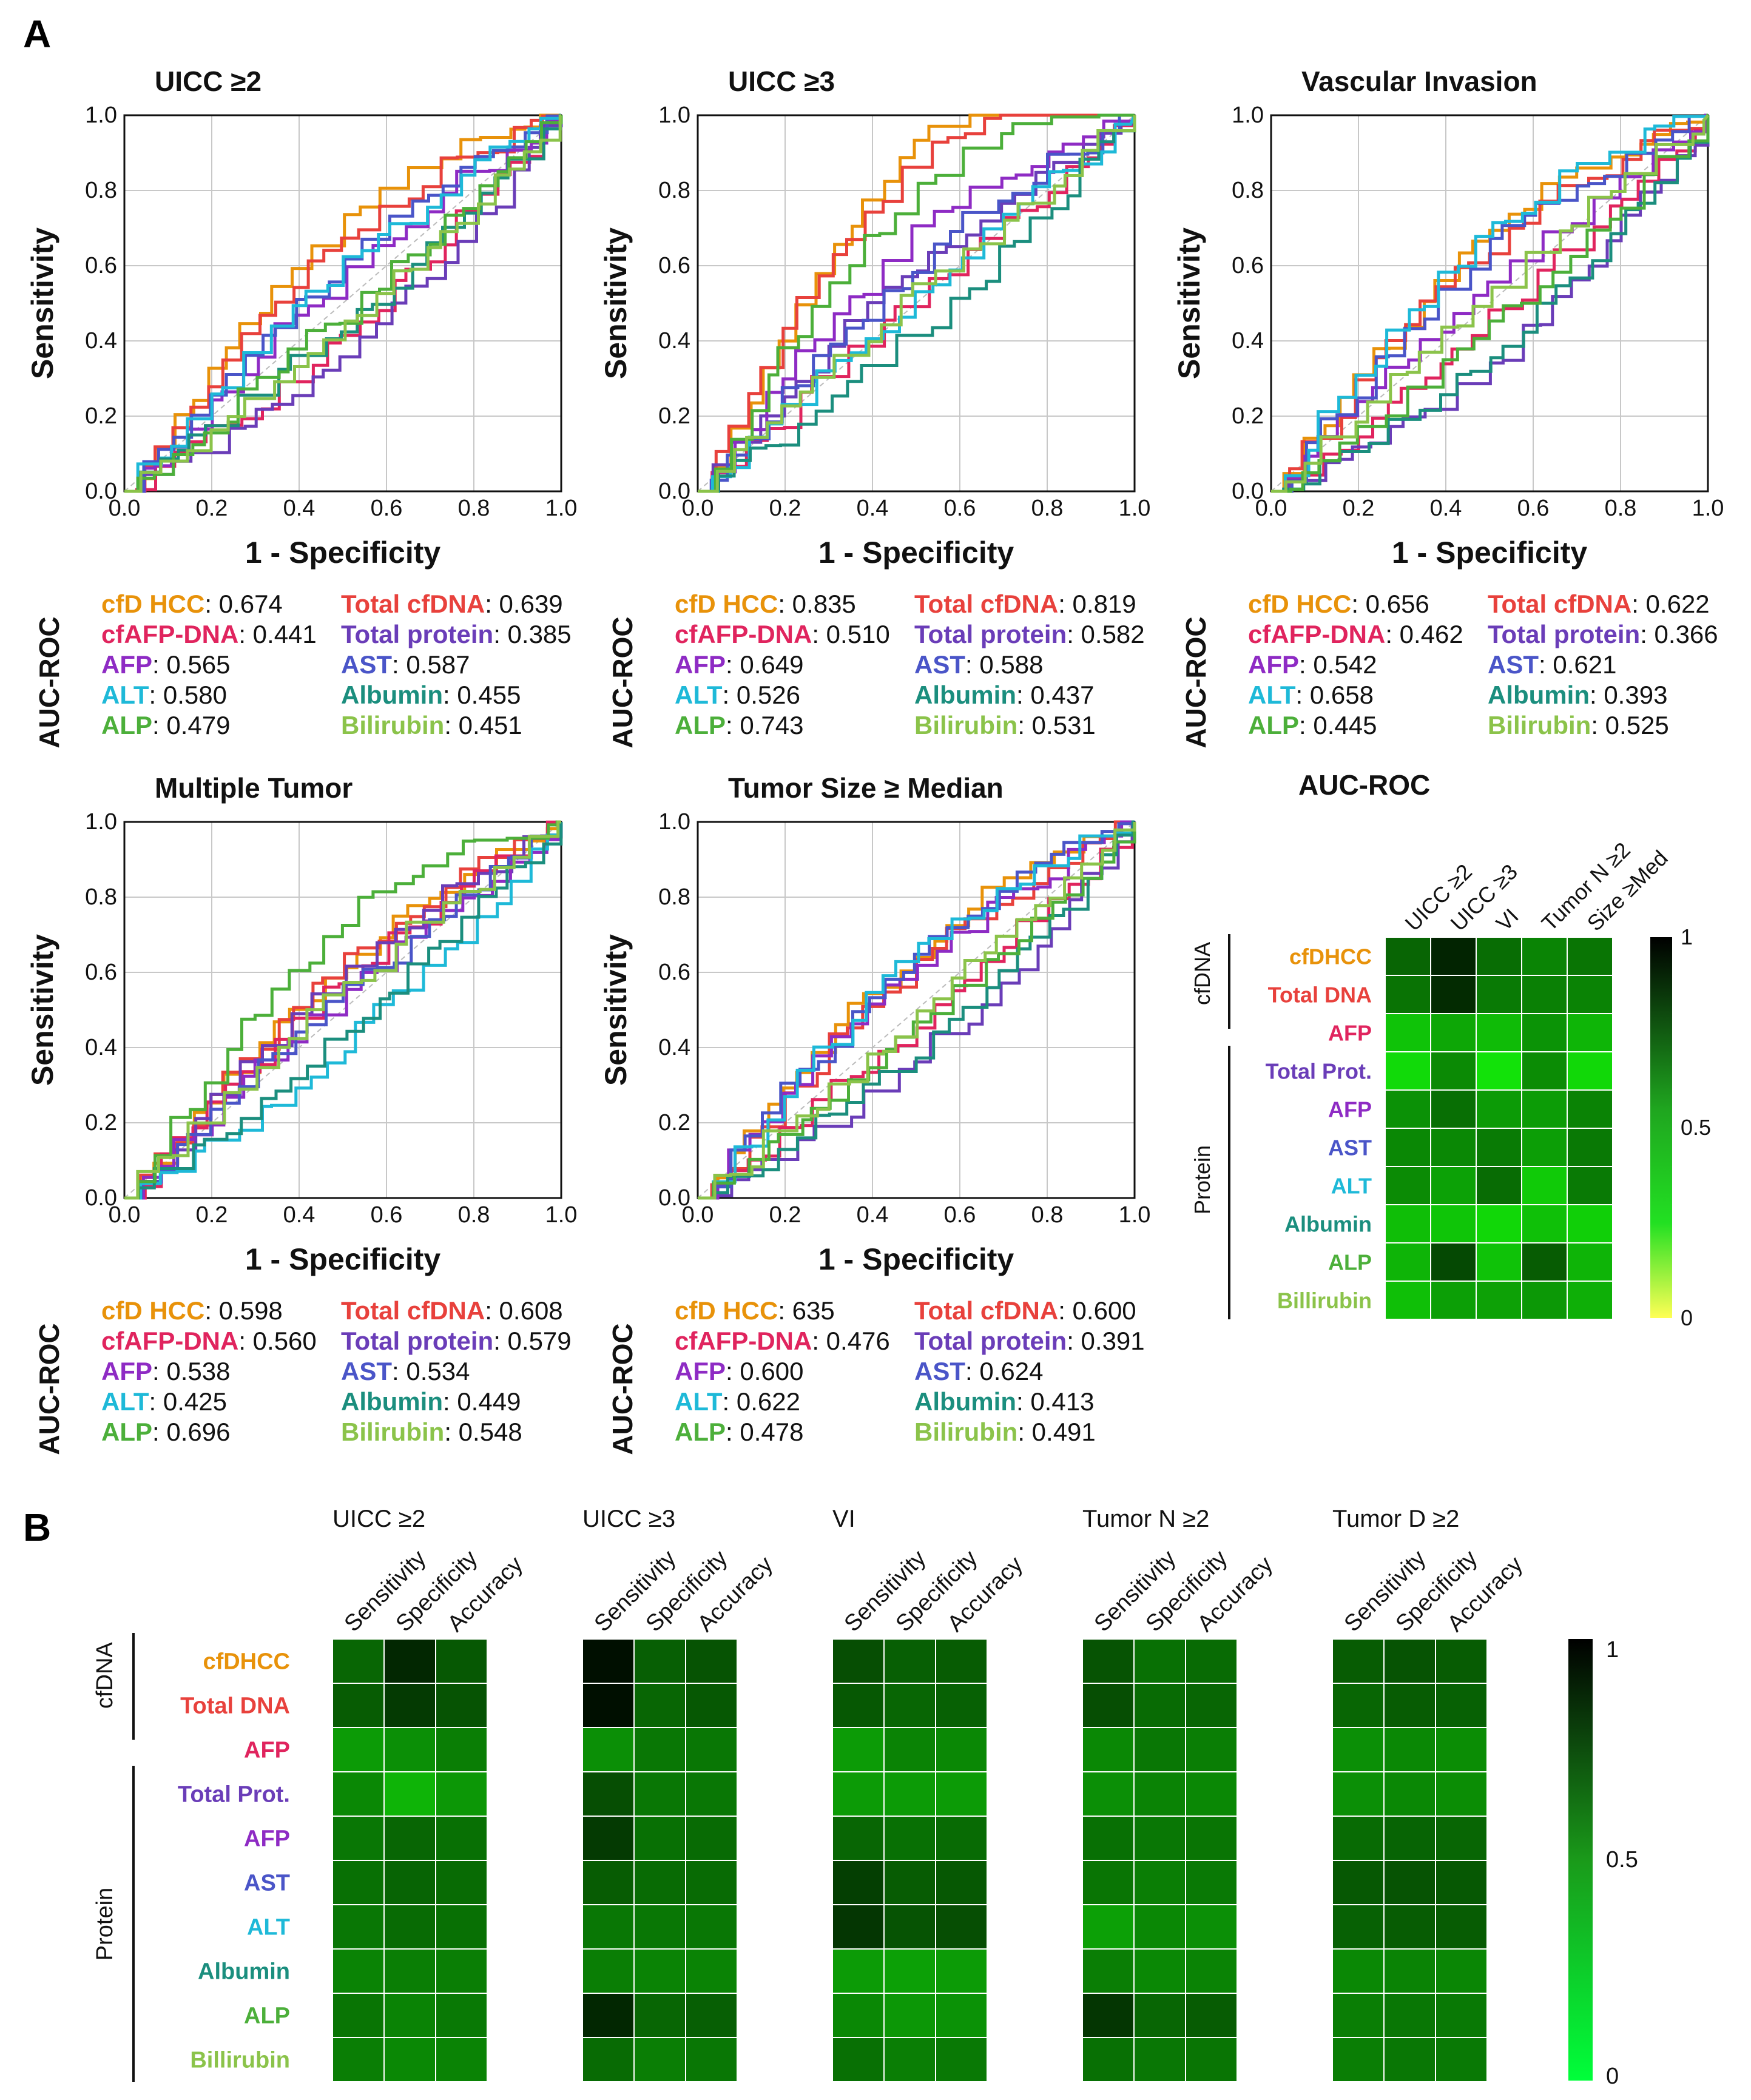  What do you see at coordinates (674, 897) in the screenshot?
I see `y-tick-label: 0.8` at bounding box center [674, 897].